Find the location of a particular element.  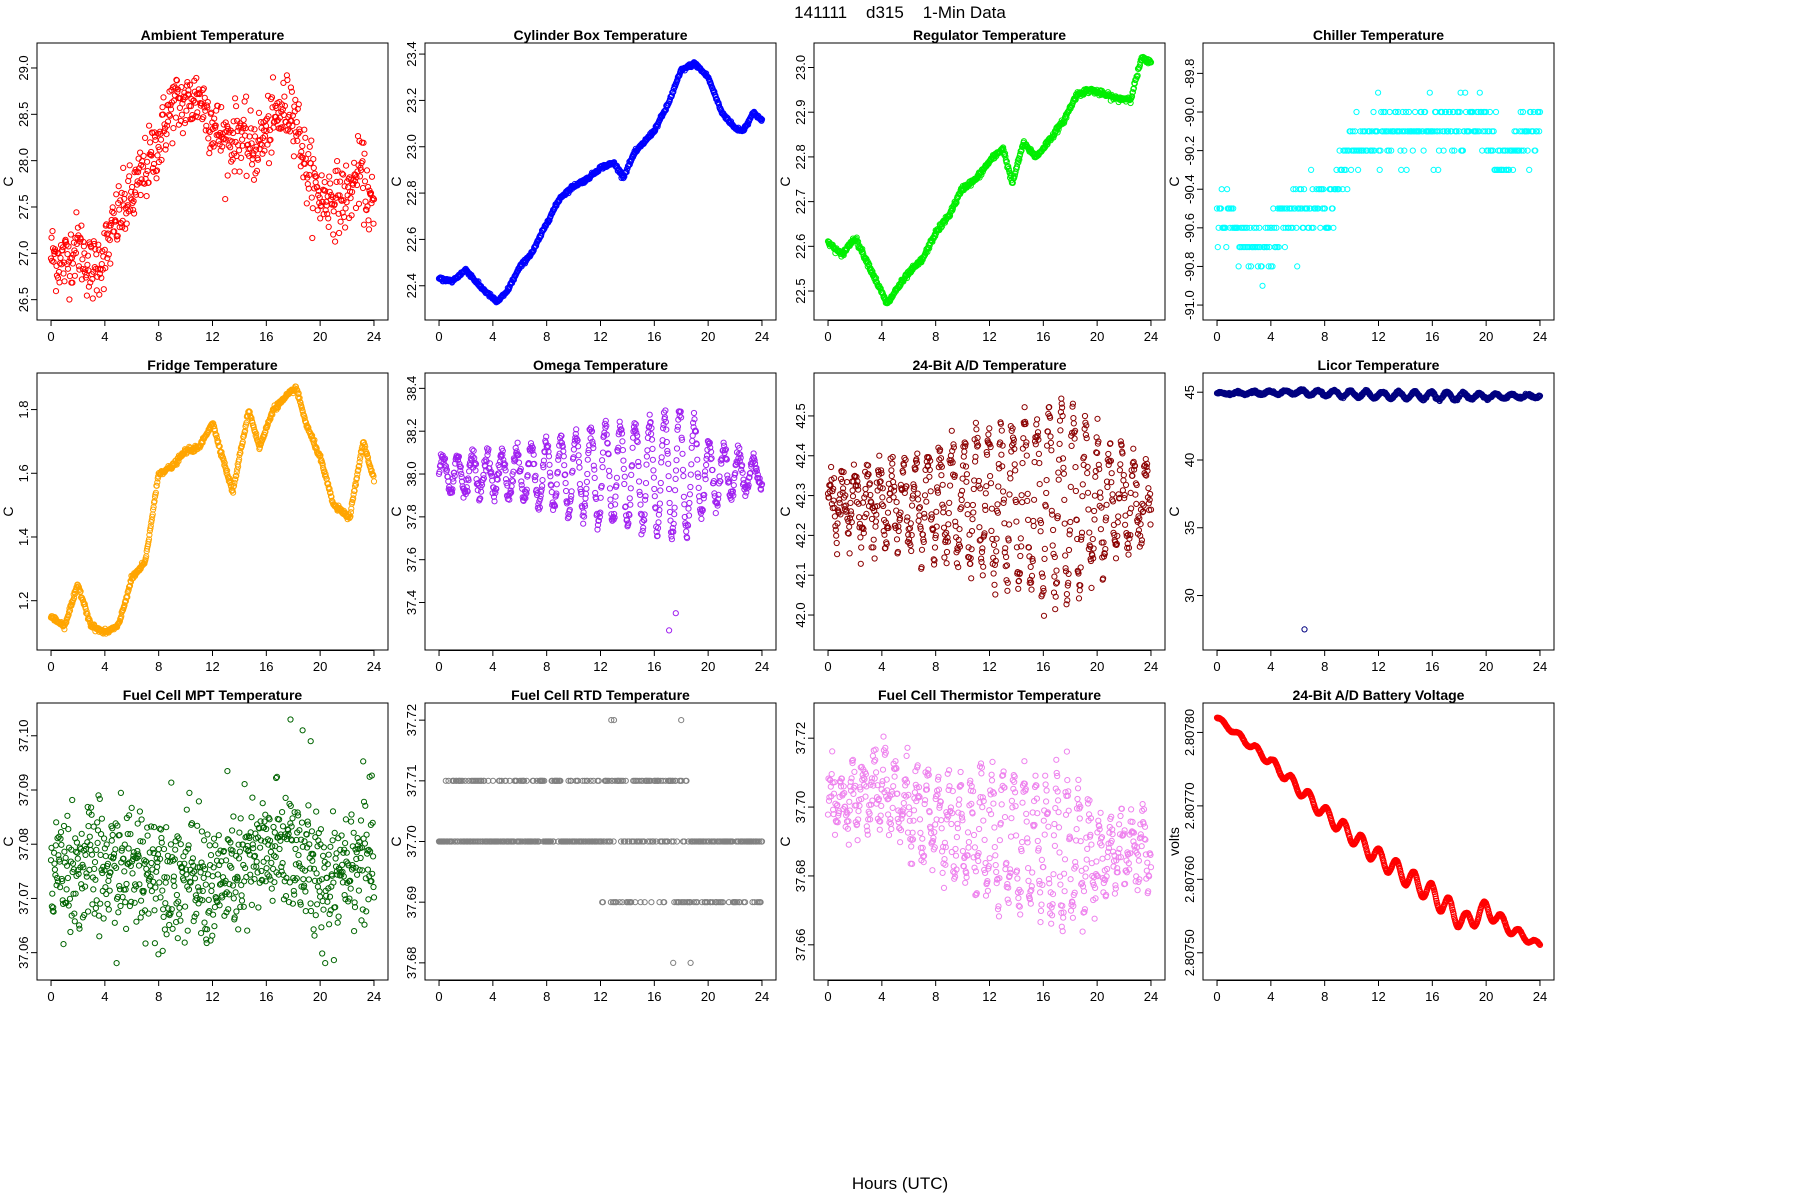

figure-xlabel: Hours (UTC) is located at coordinates (900, 1183).